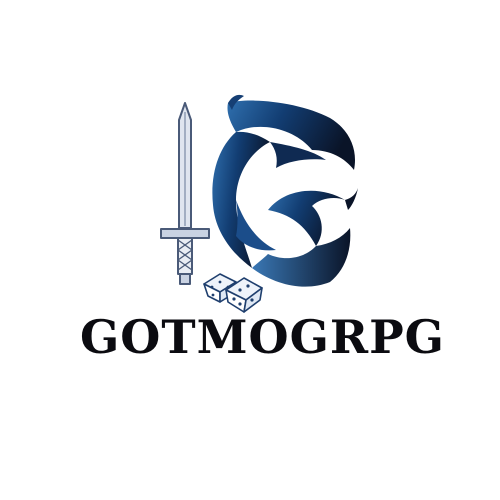 The image size is (500, 500). I want to click on dice-icon, so click(233, 293).